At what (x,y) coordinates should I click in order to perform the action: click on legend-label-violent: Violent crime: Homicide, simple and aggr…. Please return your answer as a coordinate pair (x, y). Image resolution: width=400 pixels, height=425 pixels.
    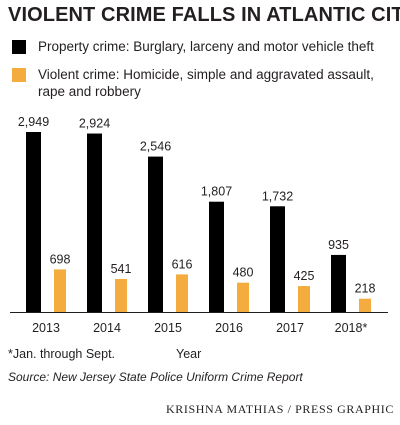
    Looking at the image, I should click on (206, 83).